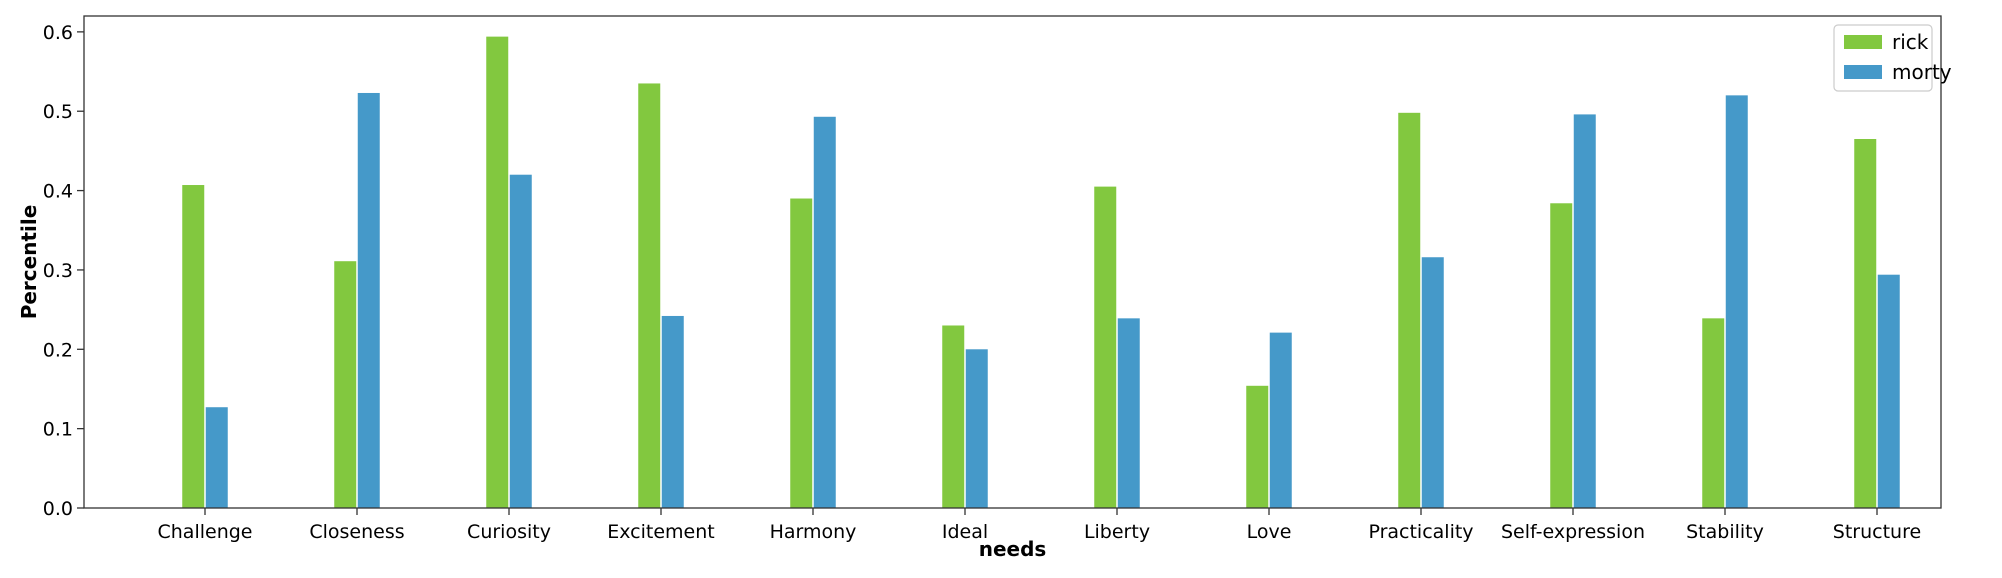 The height and width of the screenshot is (578, 2002). Describe the element at coordinates (1865, 323) in the screenshot. I see `bar-rick-structure` at that location.